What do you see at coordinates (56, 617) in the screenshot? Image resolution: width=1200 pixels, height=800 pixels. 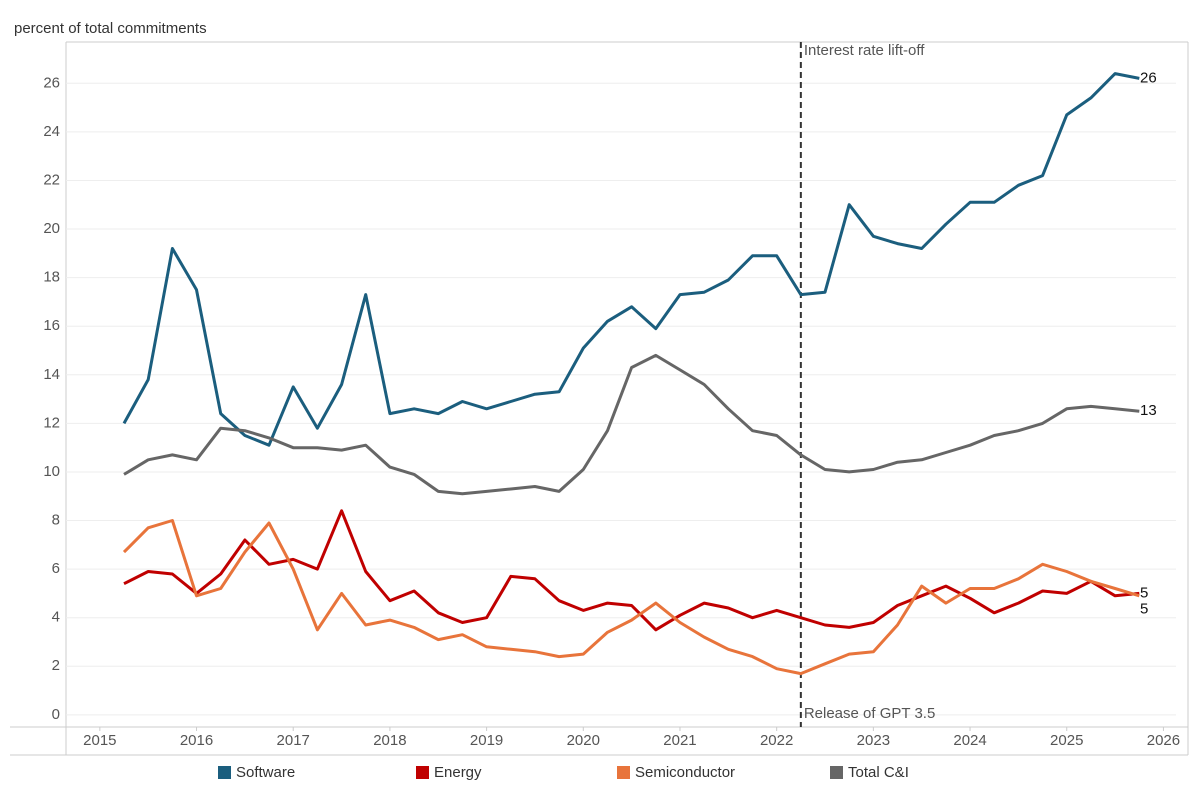 I see `y-tick-label: 4` at bounding box center [56, 617].